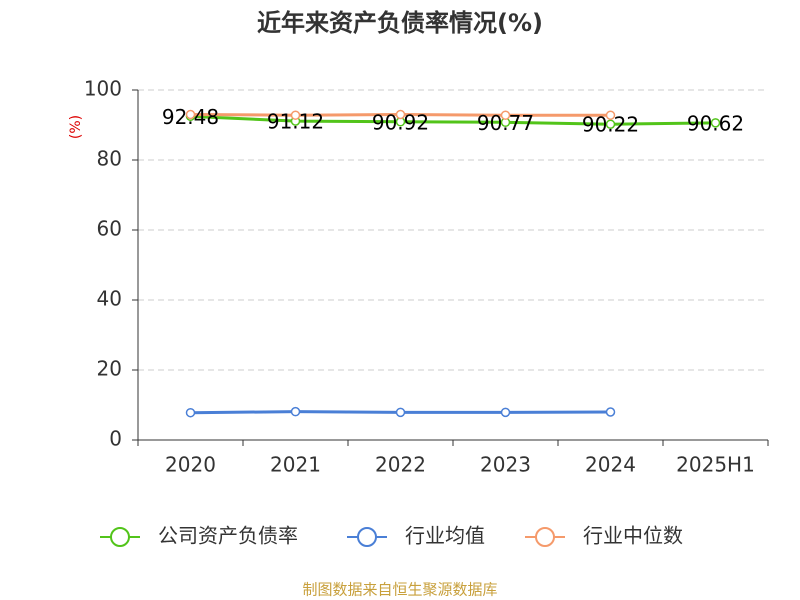 Image resolution: width=800 pixels, height=600 pixels. Describe the element at coordinates (109, 159) in the screenshot. I see `y-tick-label: 80` at that location.